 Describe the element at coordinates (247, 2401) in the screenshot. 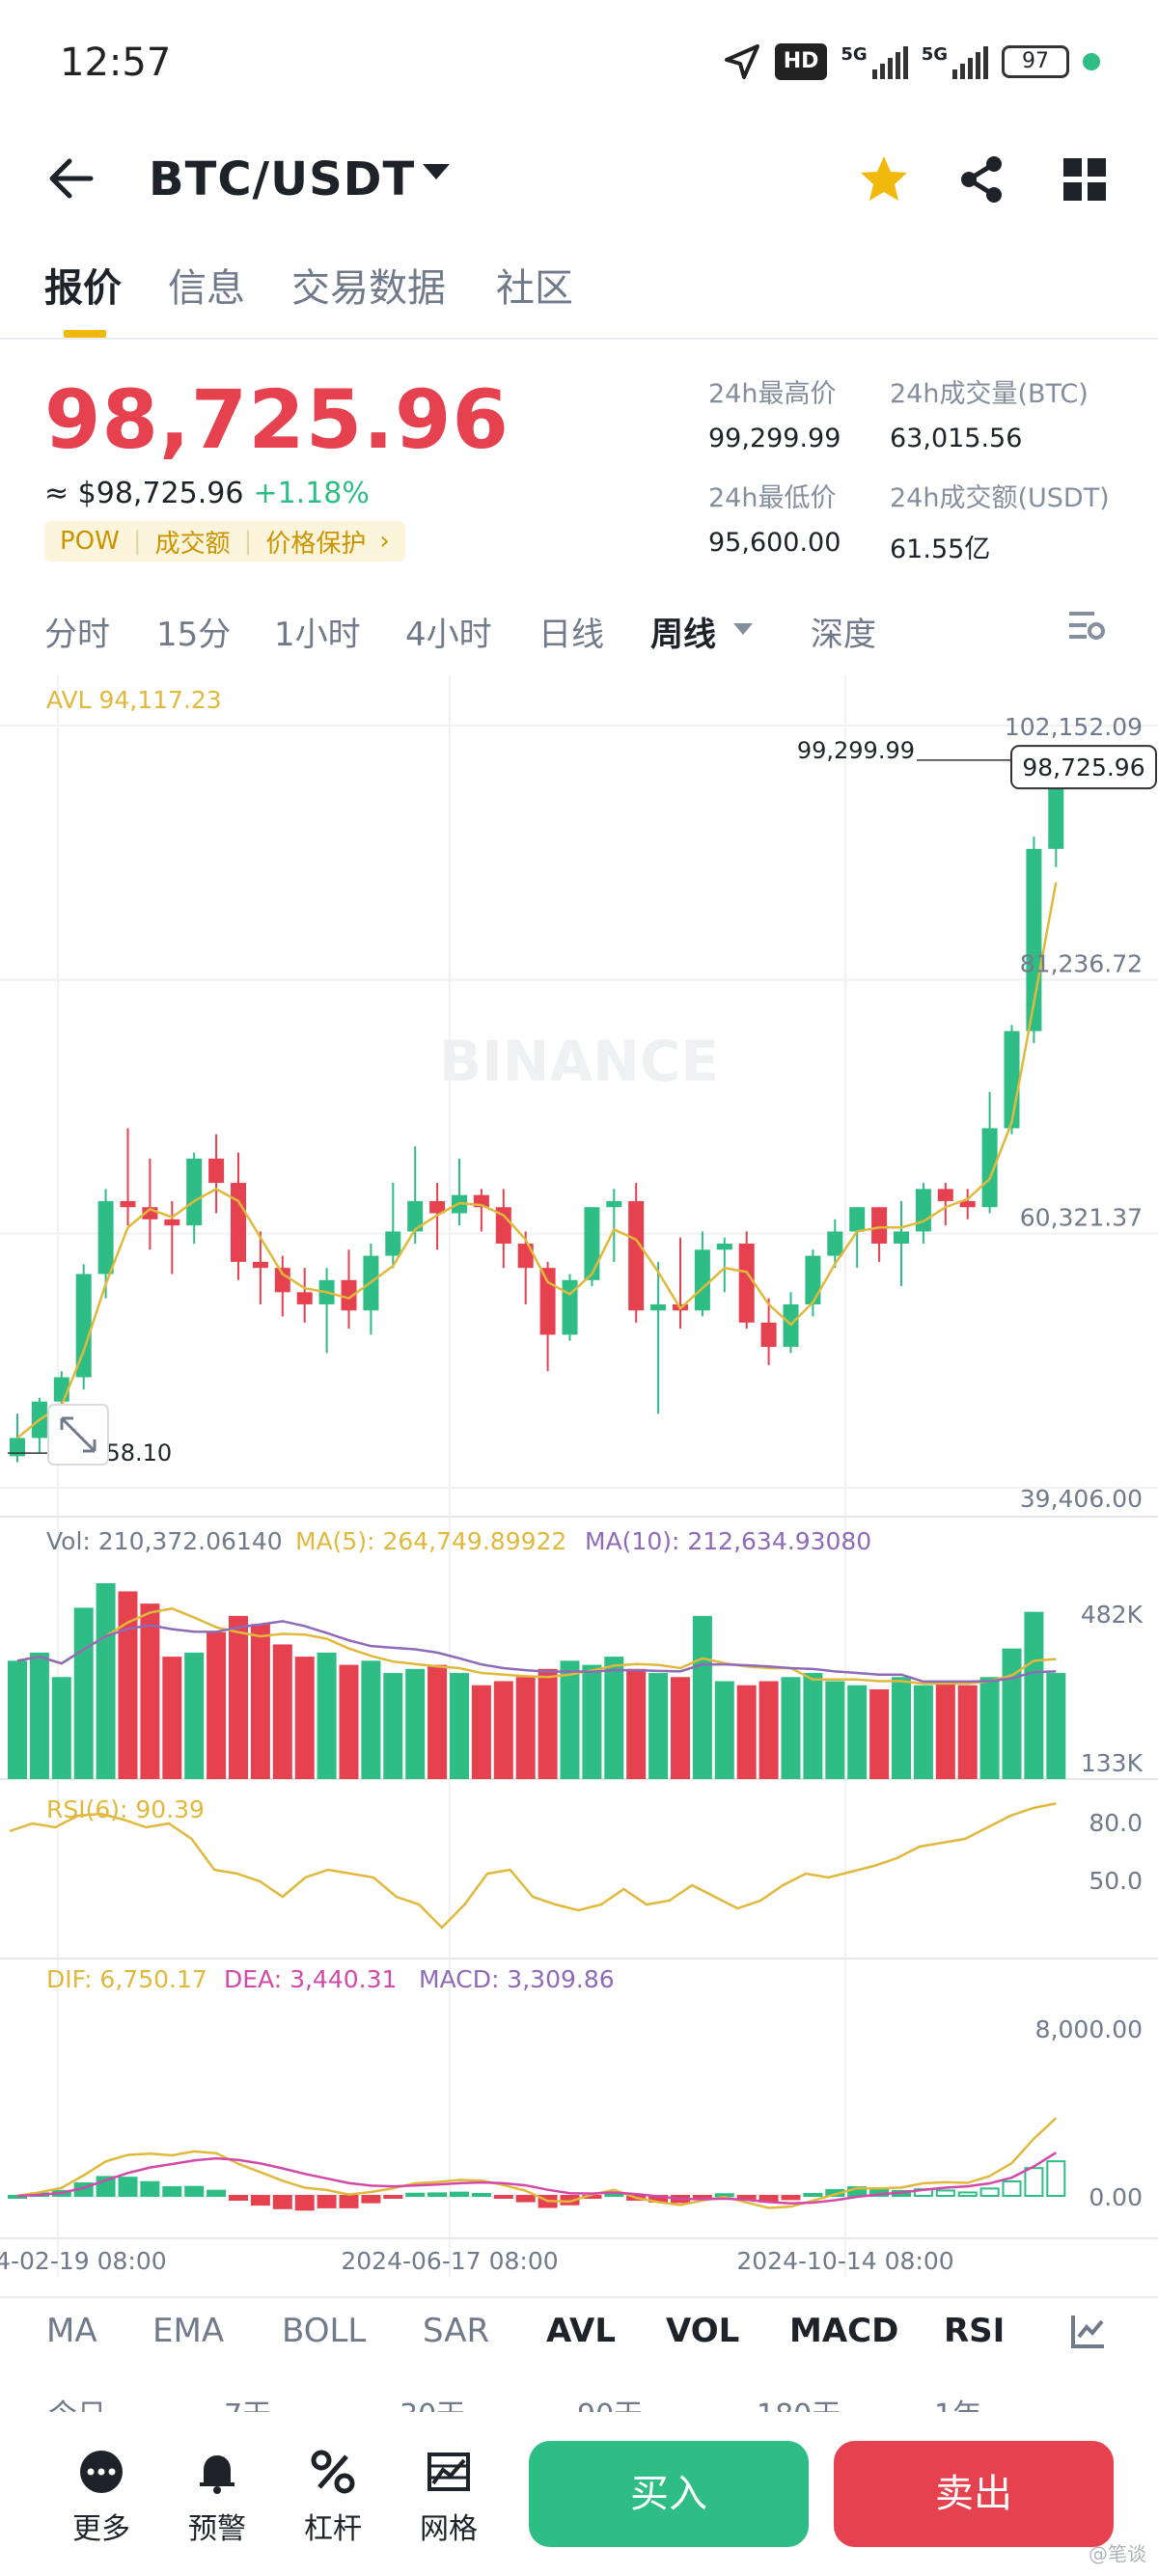

I see `range-7d: 7天` at that location.